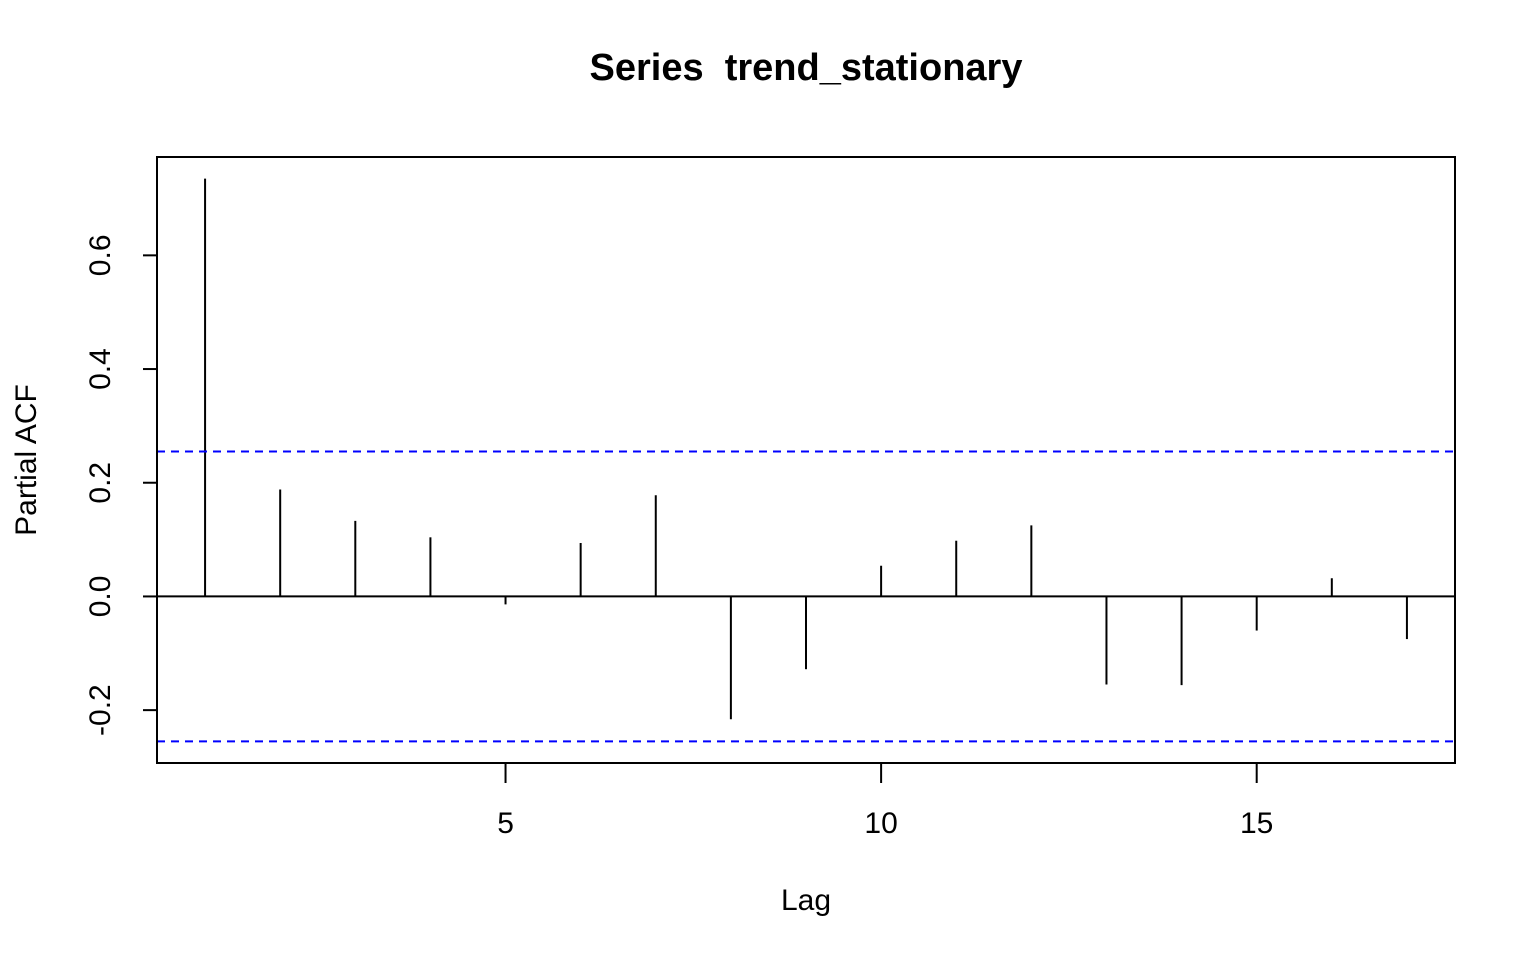  I want to click on x-axis-label: Lag, so click(806, 900).